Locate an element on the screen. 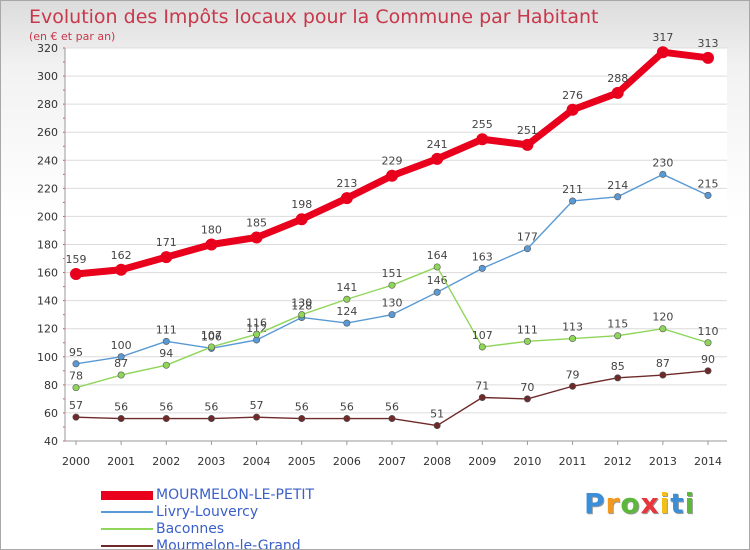 The width and height of the screenshot is (750, 550). y-tick-label: 40 is located at coordinates (51, 441).